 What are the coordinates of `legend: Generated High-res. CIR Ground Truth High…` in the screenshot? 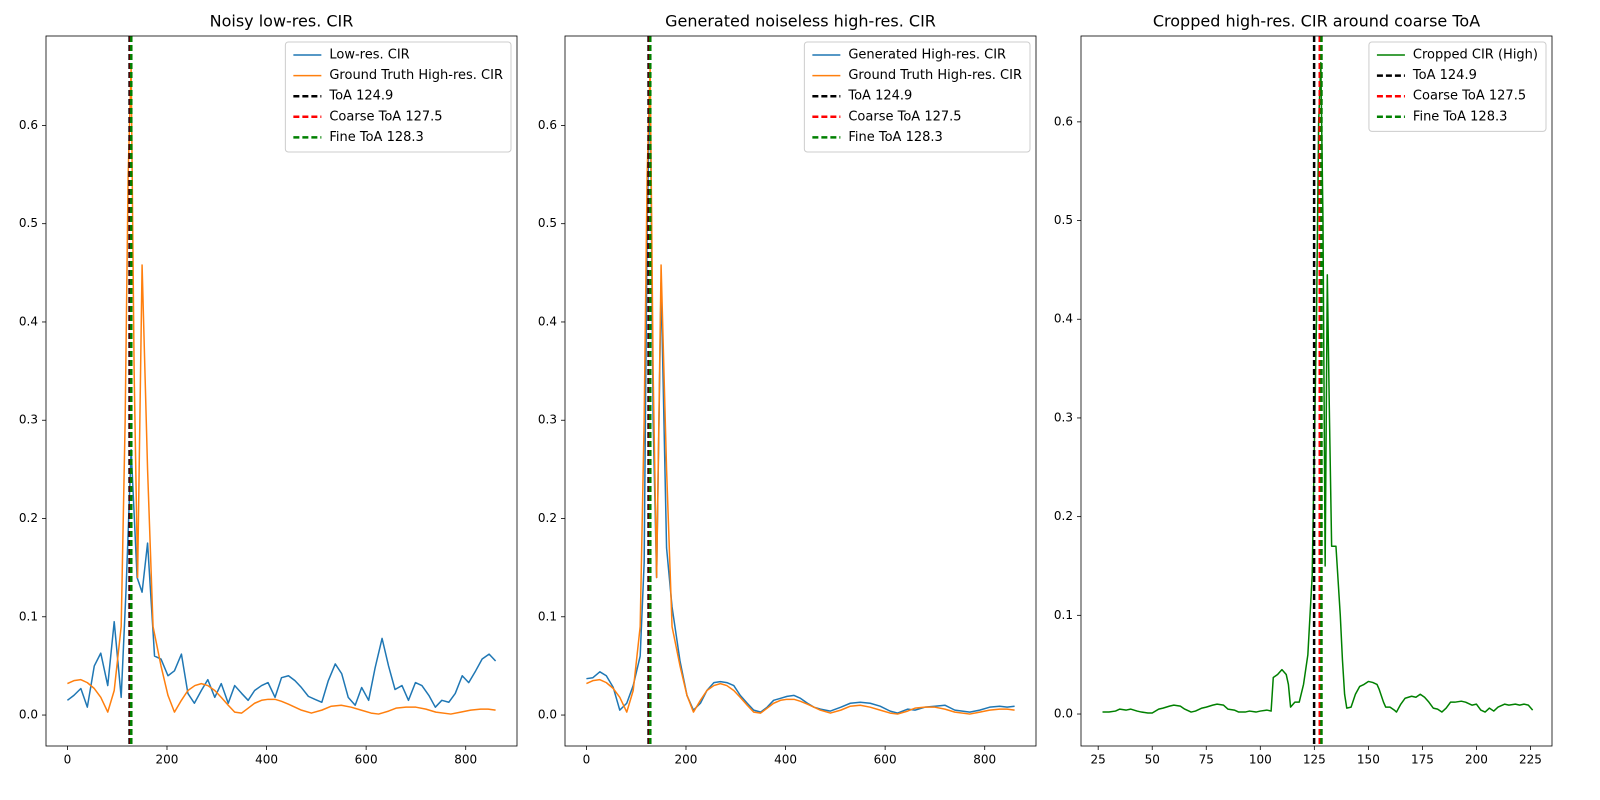 It's located at (917, 97).